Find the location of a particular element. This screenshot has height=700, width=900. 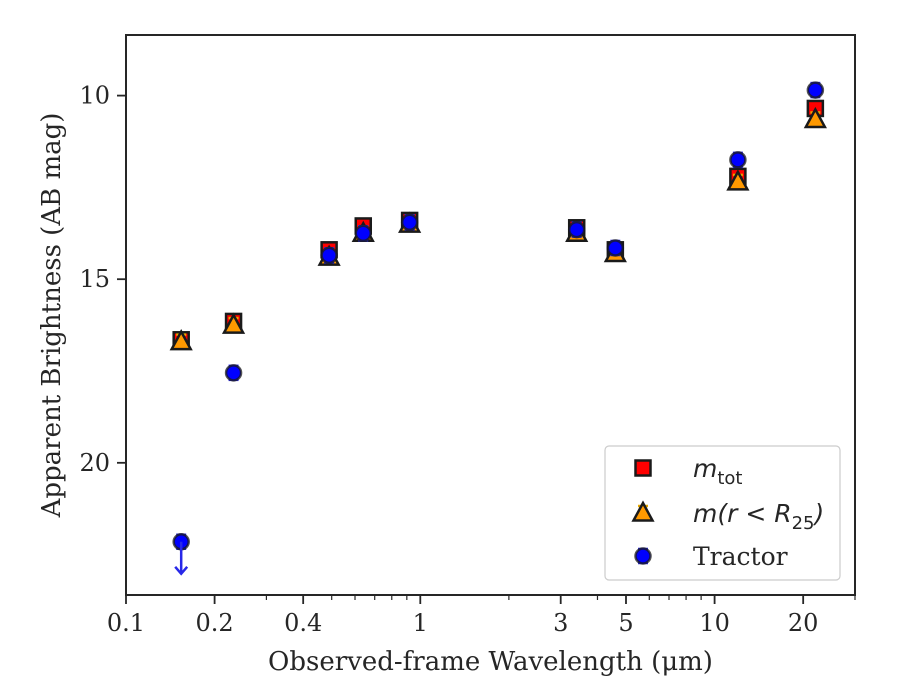

square-marker is located at coordinates (643, 468).